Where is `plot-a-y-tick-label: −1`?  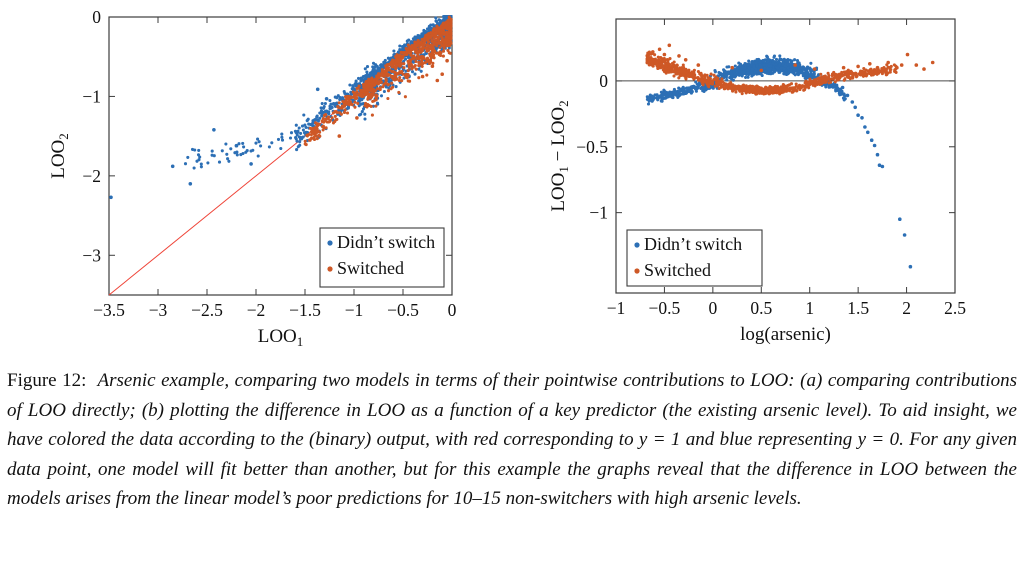
plot-a-y-tick-label: −1 is located at coordinates (91, 96).